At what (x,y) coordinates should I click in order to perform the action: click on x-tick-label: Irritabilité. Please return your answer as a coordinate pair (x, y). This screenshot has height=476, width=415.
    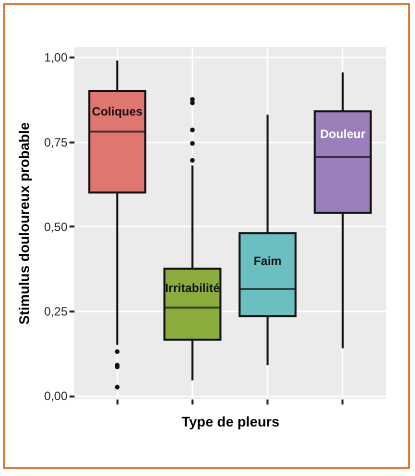
    Looking at the image, I should click on (192, 288).